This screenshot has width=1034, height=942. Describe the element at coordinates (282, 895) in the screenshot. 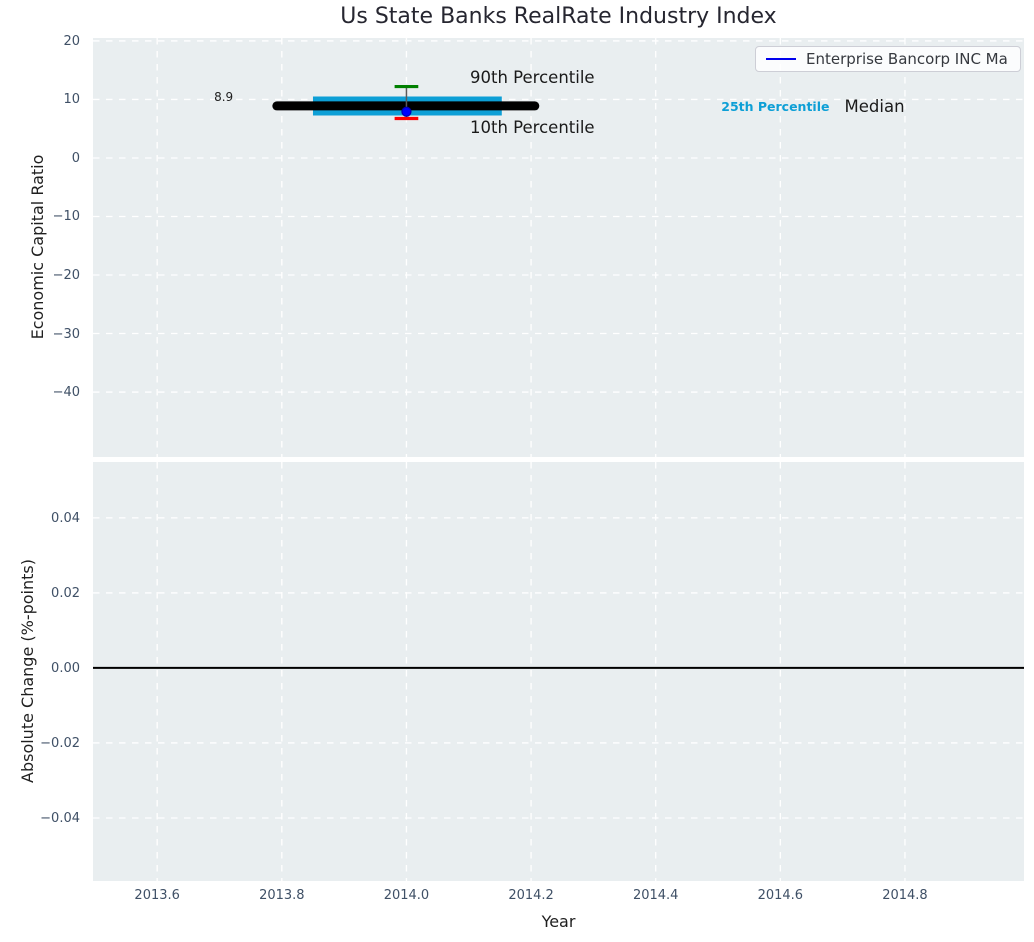

I see `x-tick-label: 2013.8` at that location.